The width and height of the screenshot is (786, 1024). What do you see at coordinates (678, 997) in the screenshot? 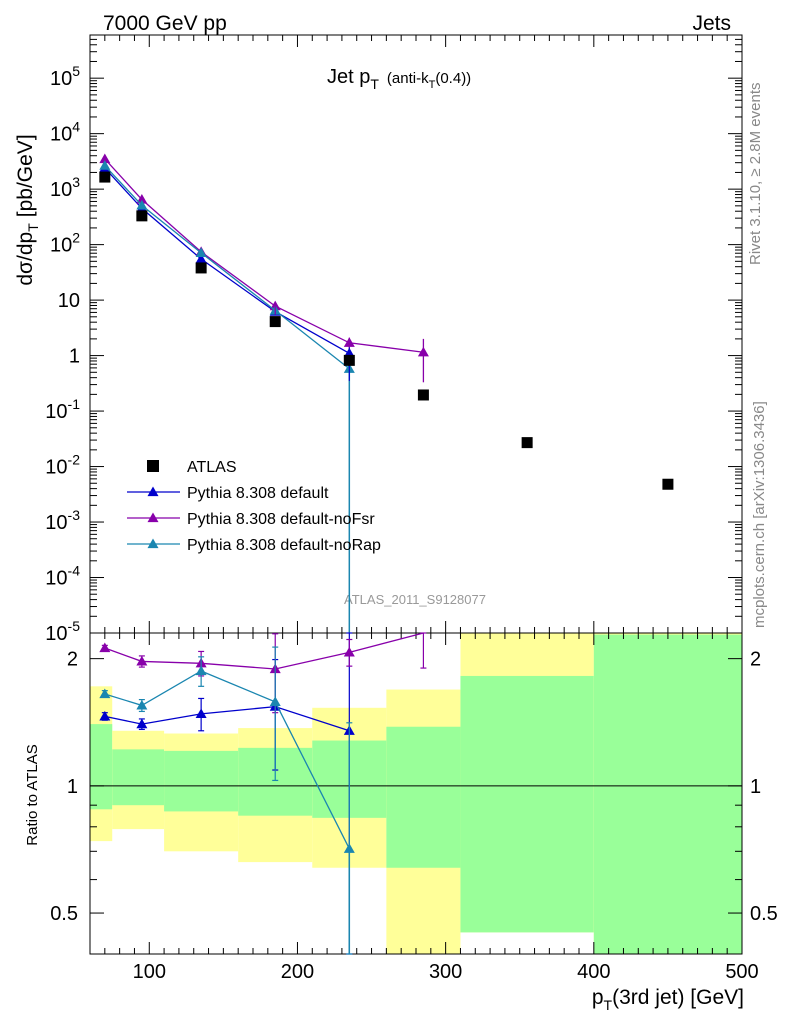
I see `xlabel-rest: (3rd jet) [GeV]` at bounding box center [678, 997].